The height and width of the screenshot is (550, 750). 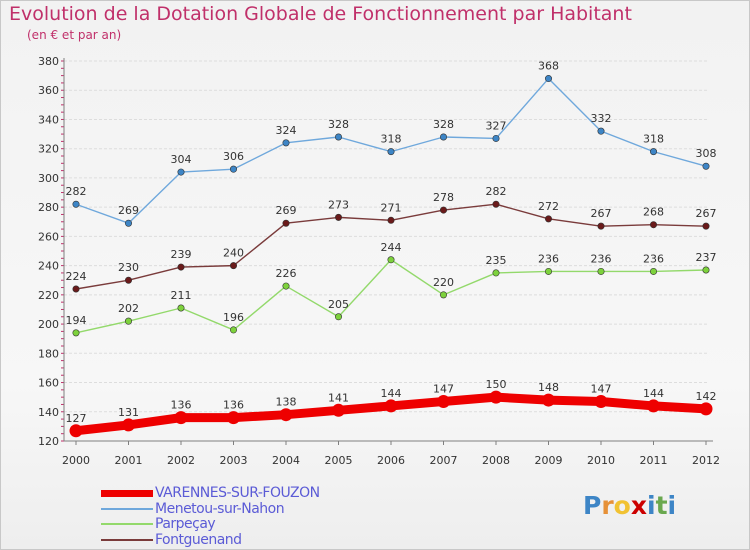 What do you see at coordinates (198, 539) in the screenshot?
I see `legend-label: Fontguenand` at bounding box center [198, 539].